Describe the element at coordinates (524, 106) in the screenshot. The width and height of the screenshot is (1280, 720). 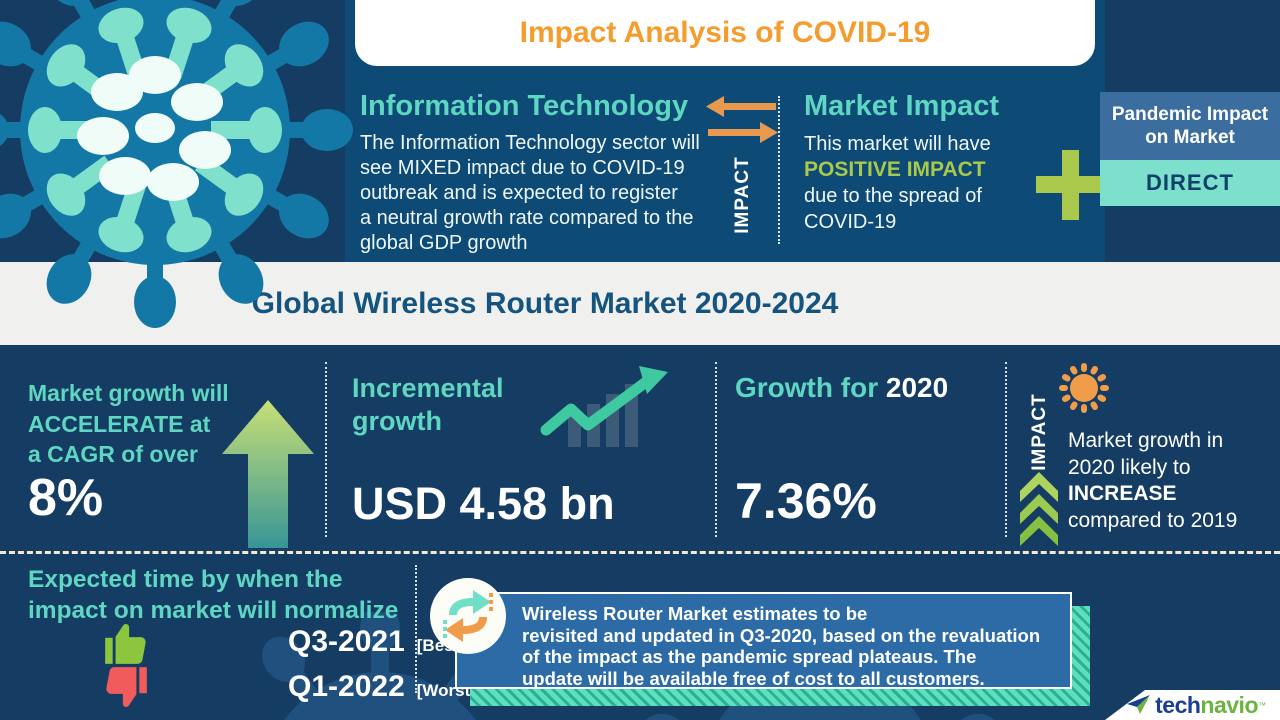
I see `it-section-heading: Information Technology` at that location.